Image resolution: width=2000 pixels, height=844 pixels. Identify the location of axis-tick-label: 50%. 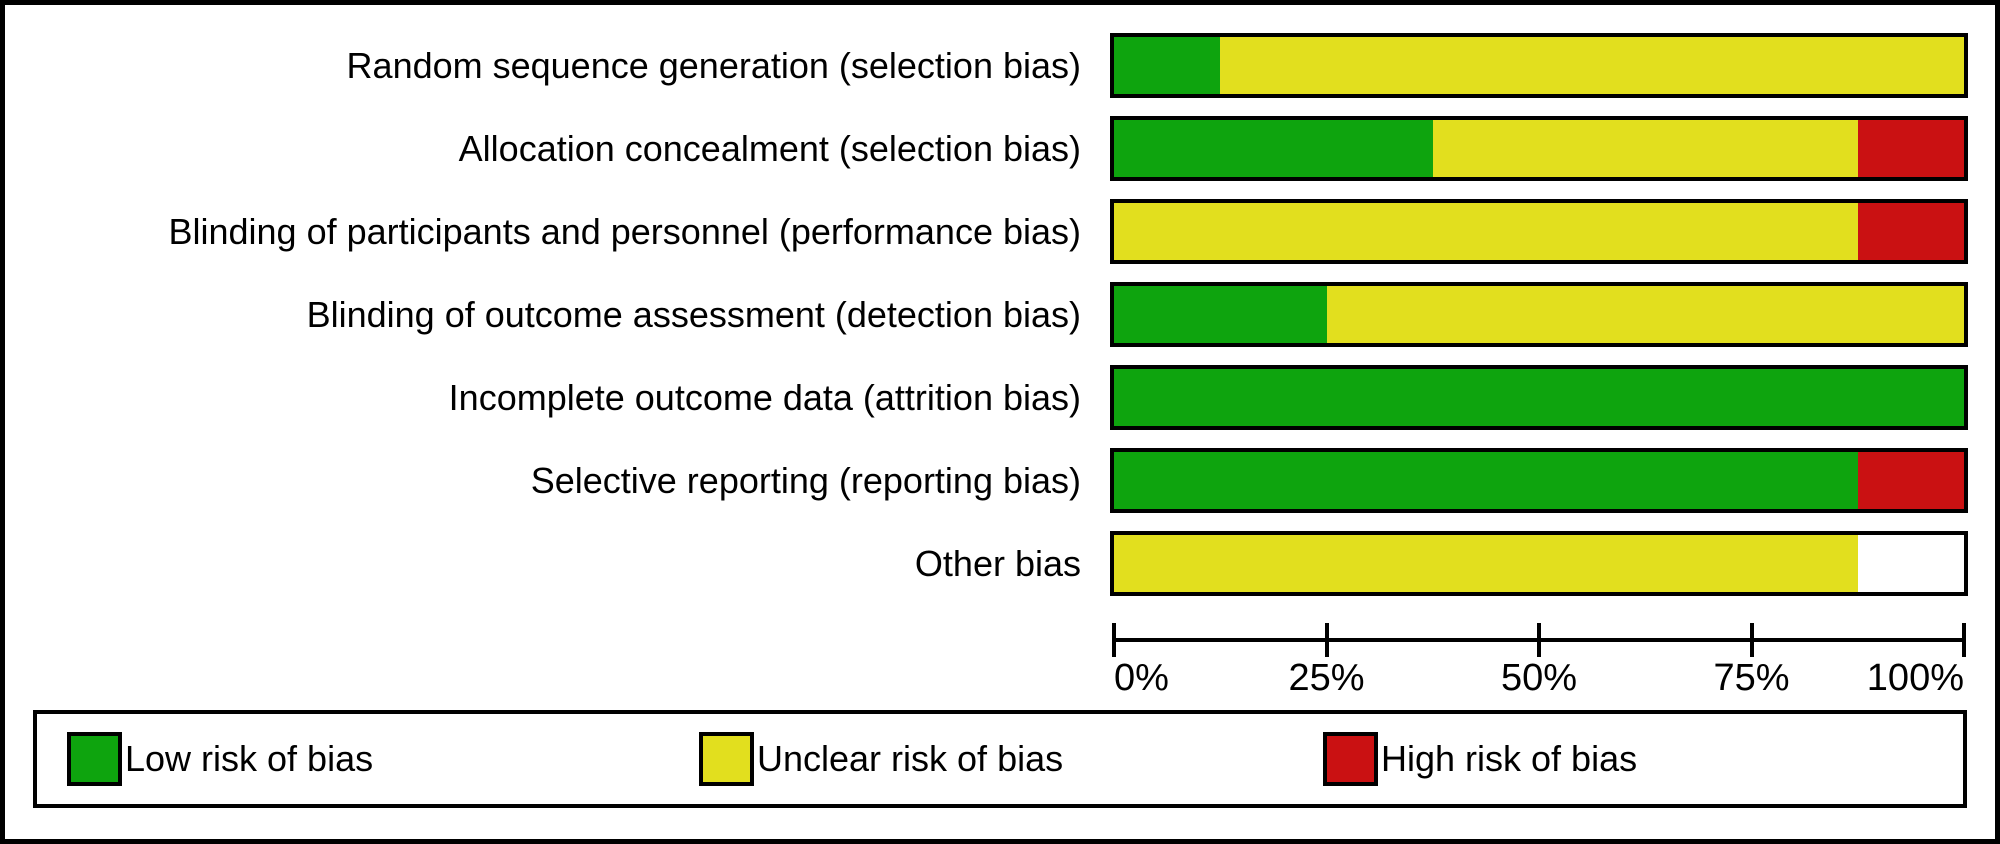
(1539, 678).